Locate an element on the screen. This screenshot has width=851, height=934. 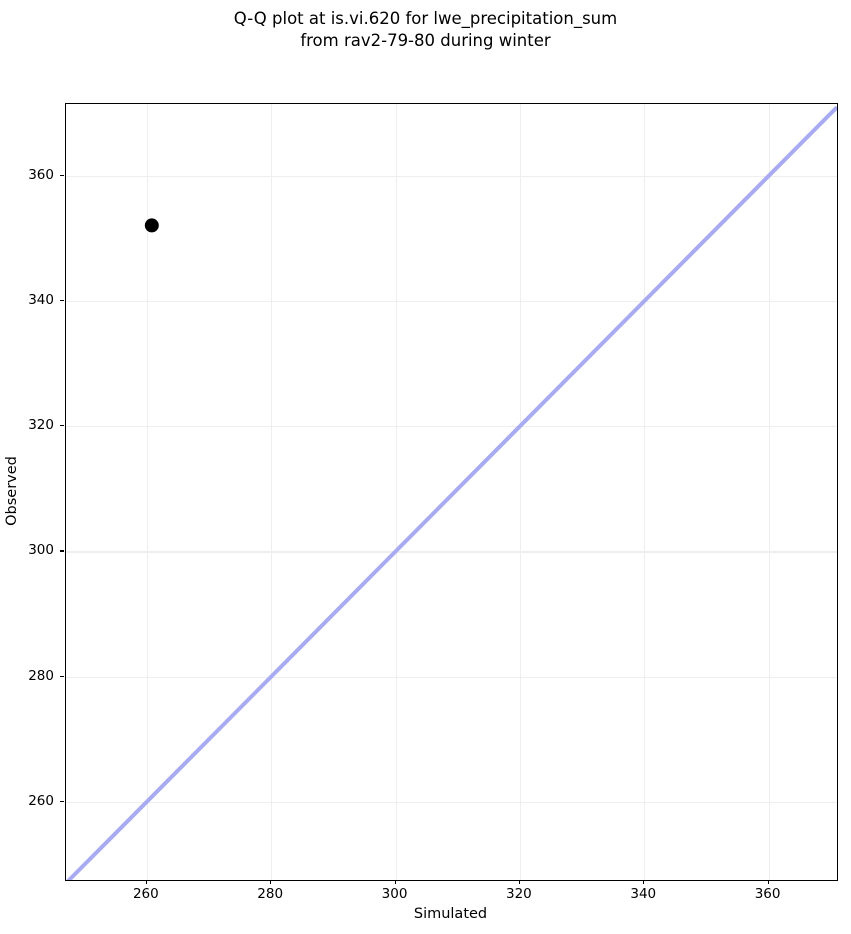
y-axis-tick-label: 340 is located at coordinates (41, 300).